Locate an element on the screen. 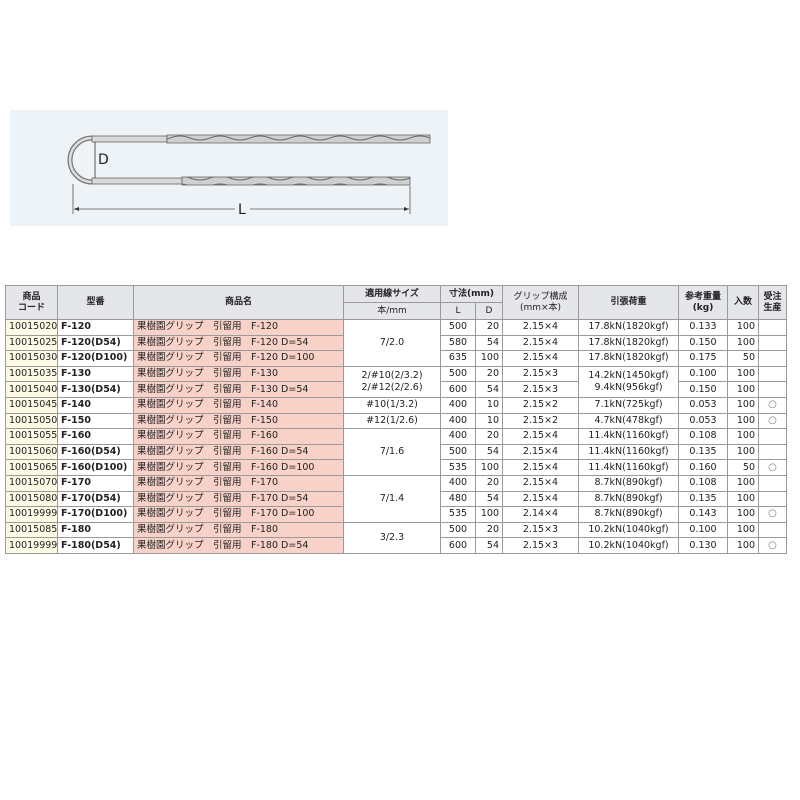  model-number: F-120(D100) is located at coordinates (95, 358).